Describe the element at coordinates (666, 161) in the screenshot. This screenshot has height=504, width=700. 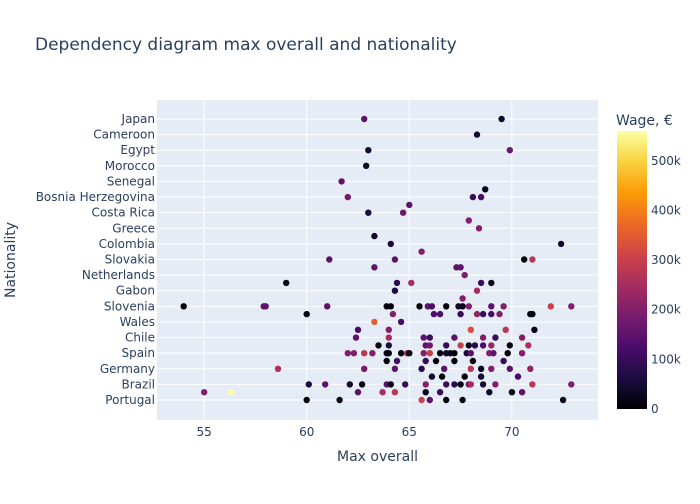
I see `colorbar-tick-label: 500k` at that location.